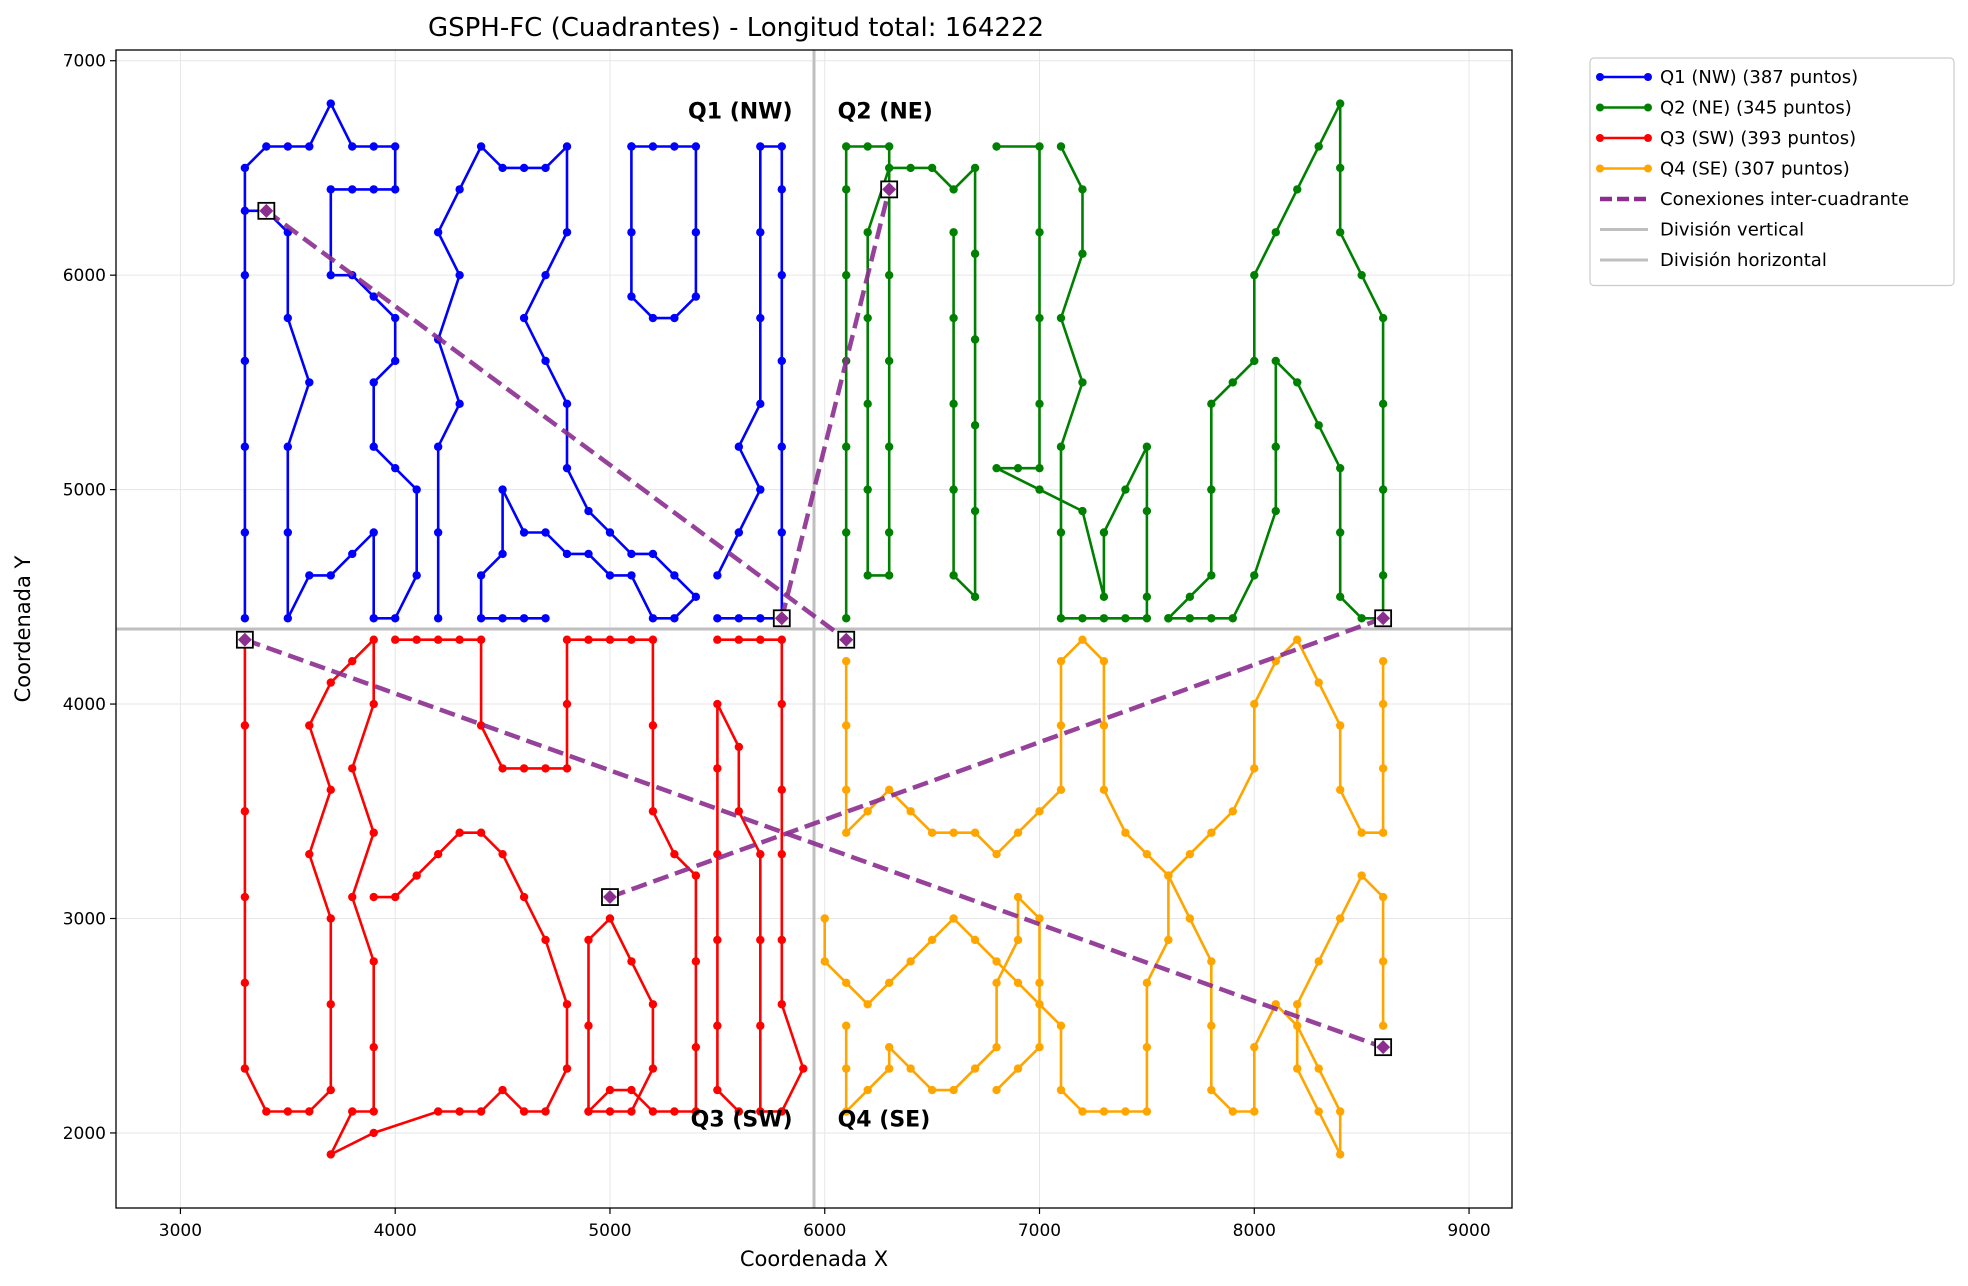 The height and width of the screenshot is (1286, 1968). Describe the element at coordinates (244, 639) in the screenshot. I see `endpoint-diamond` at that location.